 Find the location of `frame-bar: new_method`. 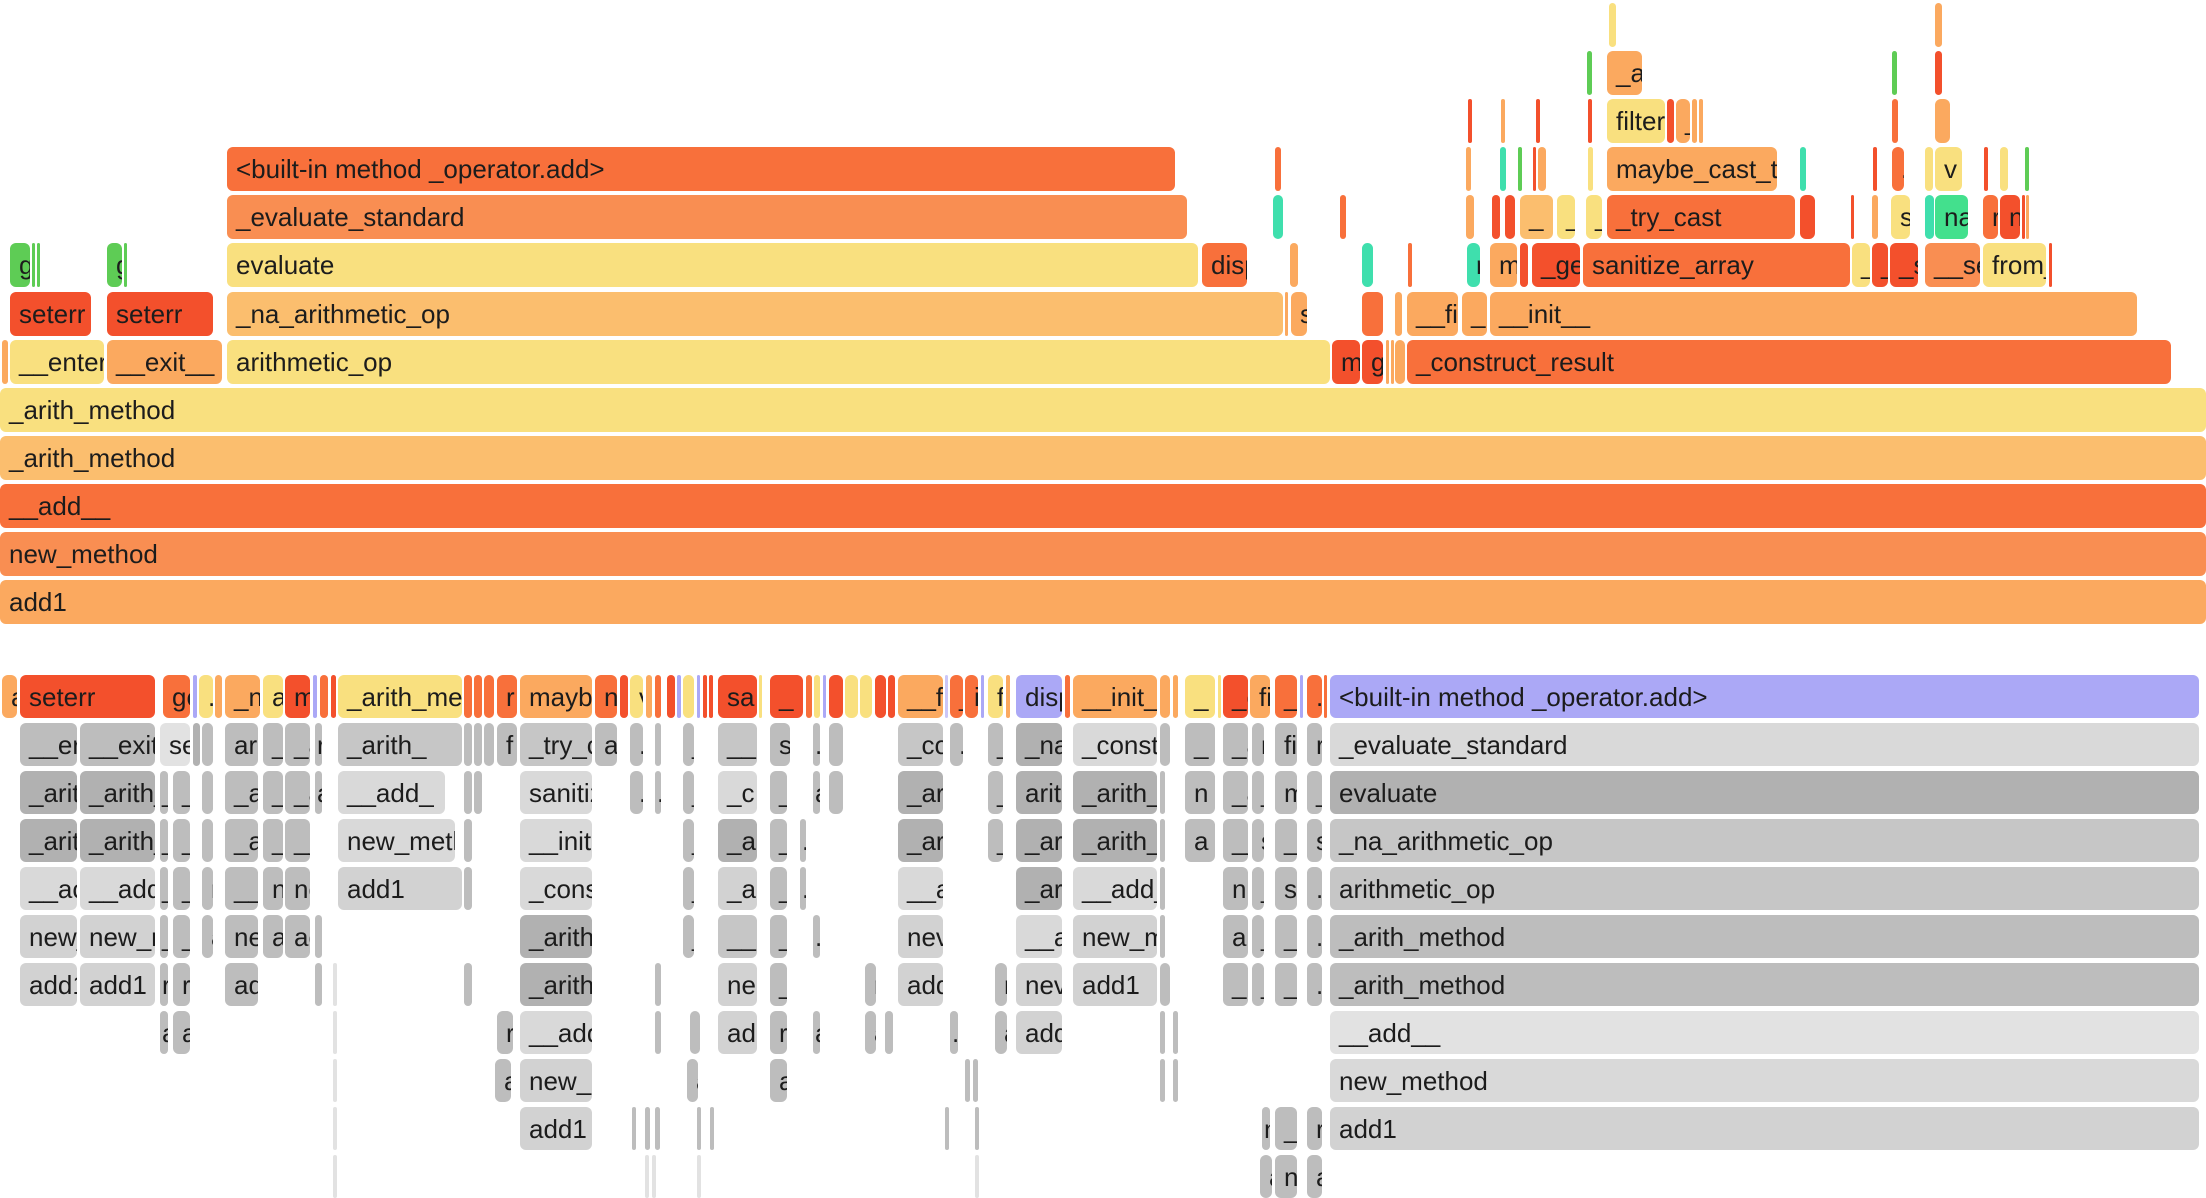

frame-bar: new_method is located at coordinates (1103, 554).